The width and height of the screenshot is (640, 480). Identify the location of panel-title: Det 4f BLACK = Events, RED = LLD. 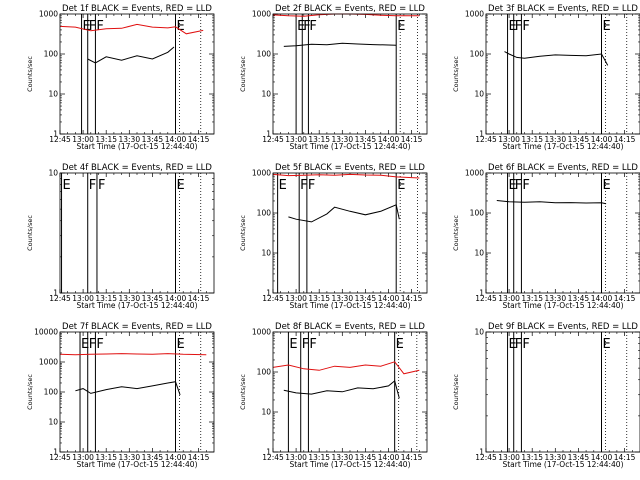
(137, 168).